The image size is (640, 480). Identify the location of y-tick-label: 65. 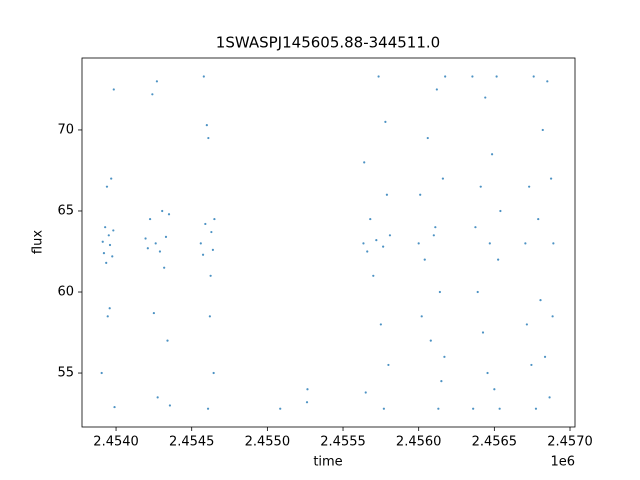
(65, 210).